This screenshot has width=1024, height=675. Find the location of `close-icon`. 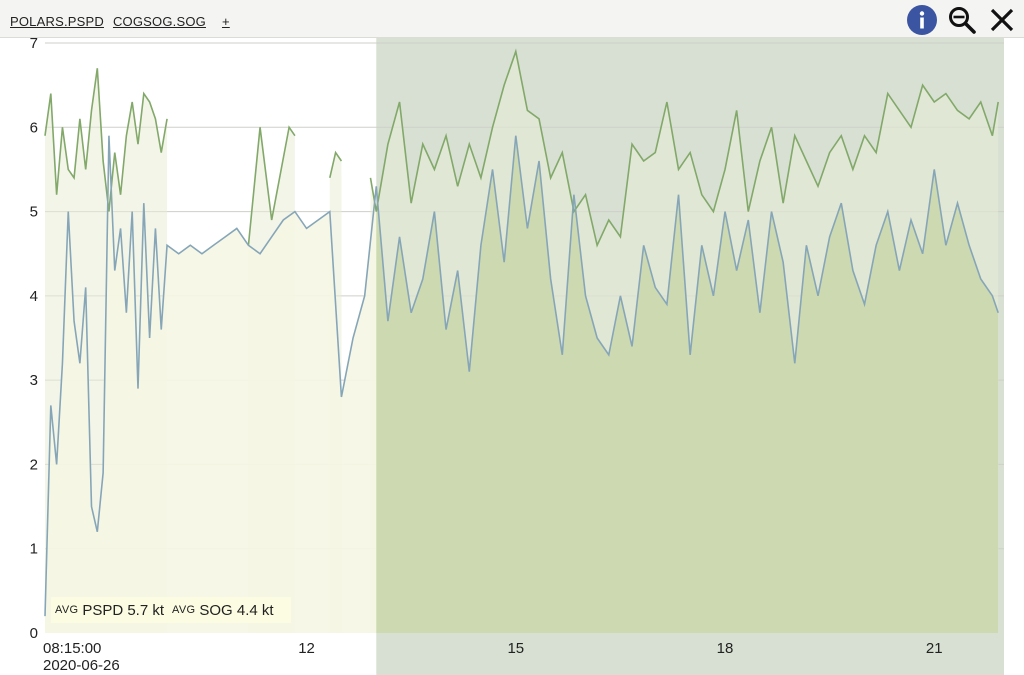

close-icon is located at coordinates (1002, 20).